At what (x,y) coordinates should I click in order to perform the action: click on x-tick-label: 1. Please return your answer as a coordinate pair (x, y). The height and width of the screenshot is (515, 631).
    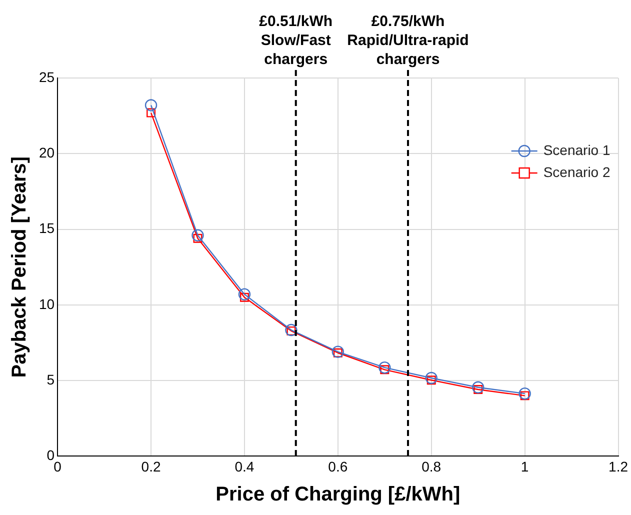
    Looking at the image, I should click on (524, 466).